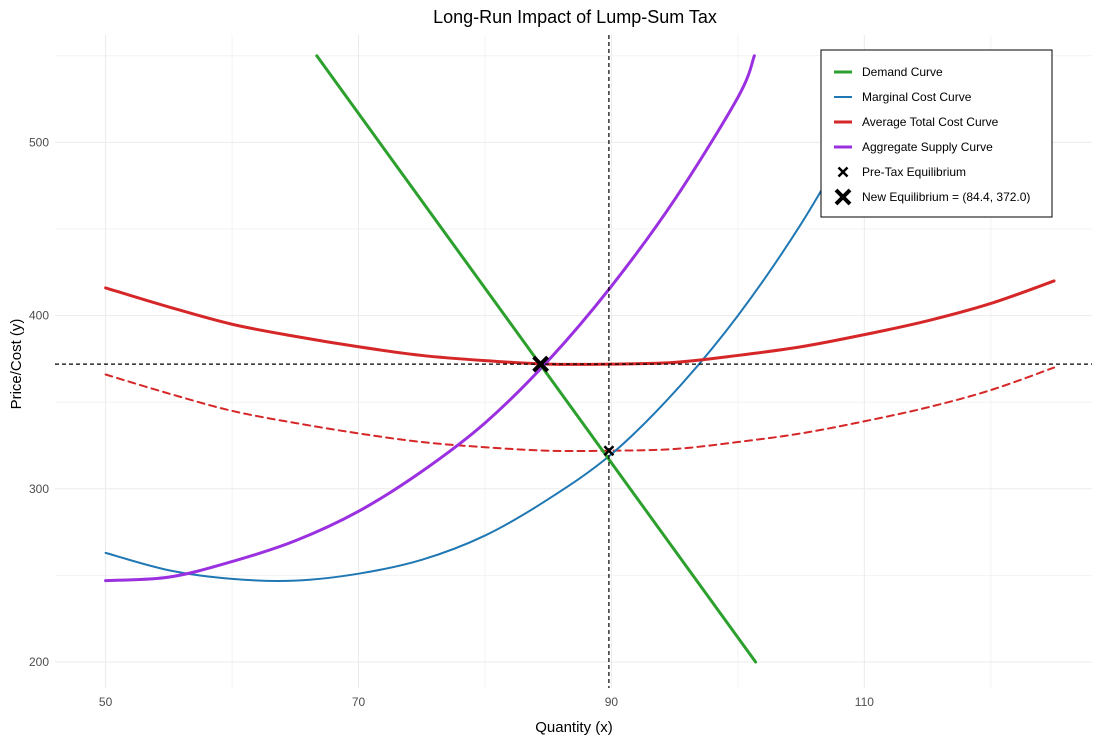 The height and width of the screenshot is (742, 1100). I want to click on chart-title: Long-Run Impact of Lump-Sum Tax, so click(575, 17).